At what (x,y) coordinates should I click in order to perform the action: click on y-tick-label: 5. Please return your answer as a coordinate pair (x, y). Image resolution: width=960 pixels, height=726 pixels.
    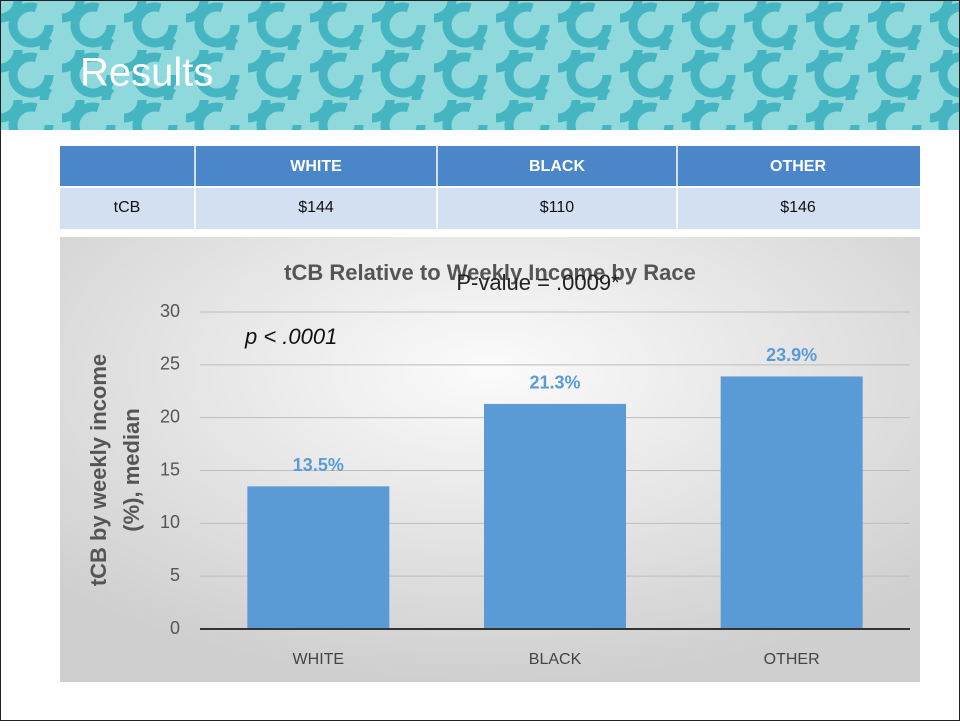
    Looking at the image, I should click on (175, 575).